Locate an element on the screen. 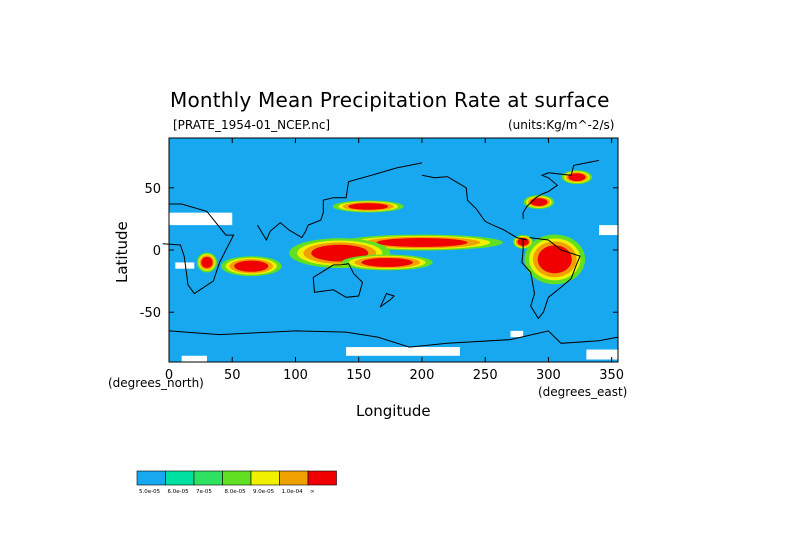 The width and height of the screenshot is (789, 558). y-tick-label-0: 50 is located at coordinates (152, 189).